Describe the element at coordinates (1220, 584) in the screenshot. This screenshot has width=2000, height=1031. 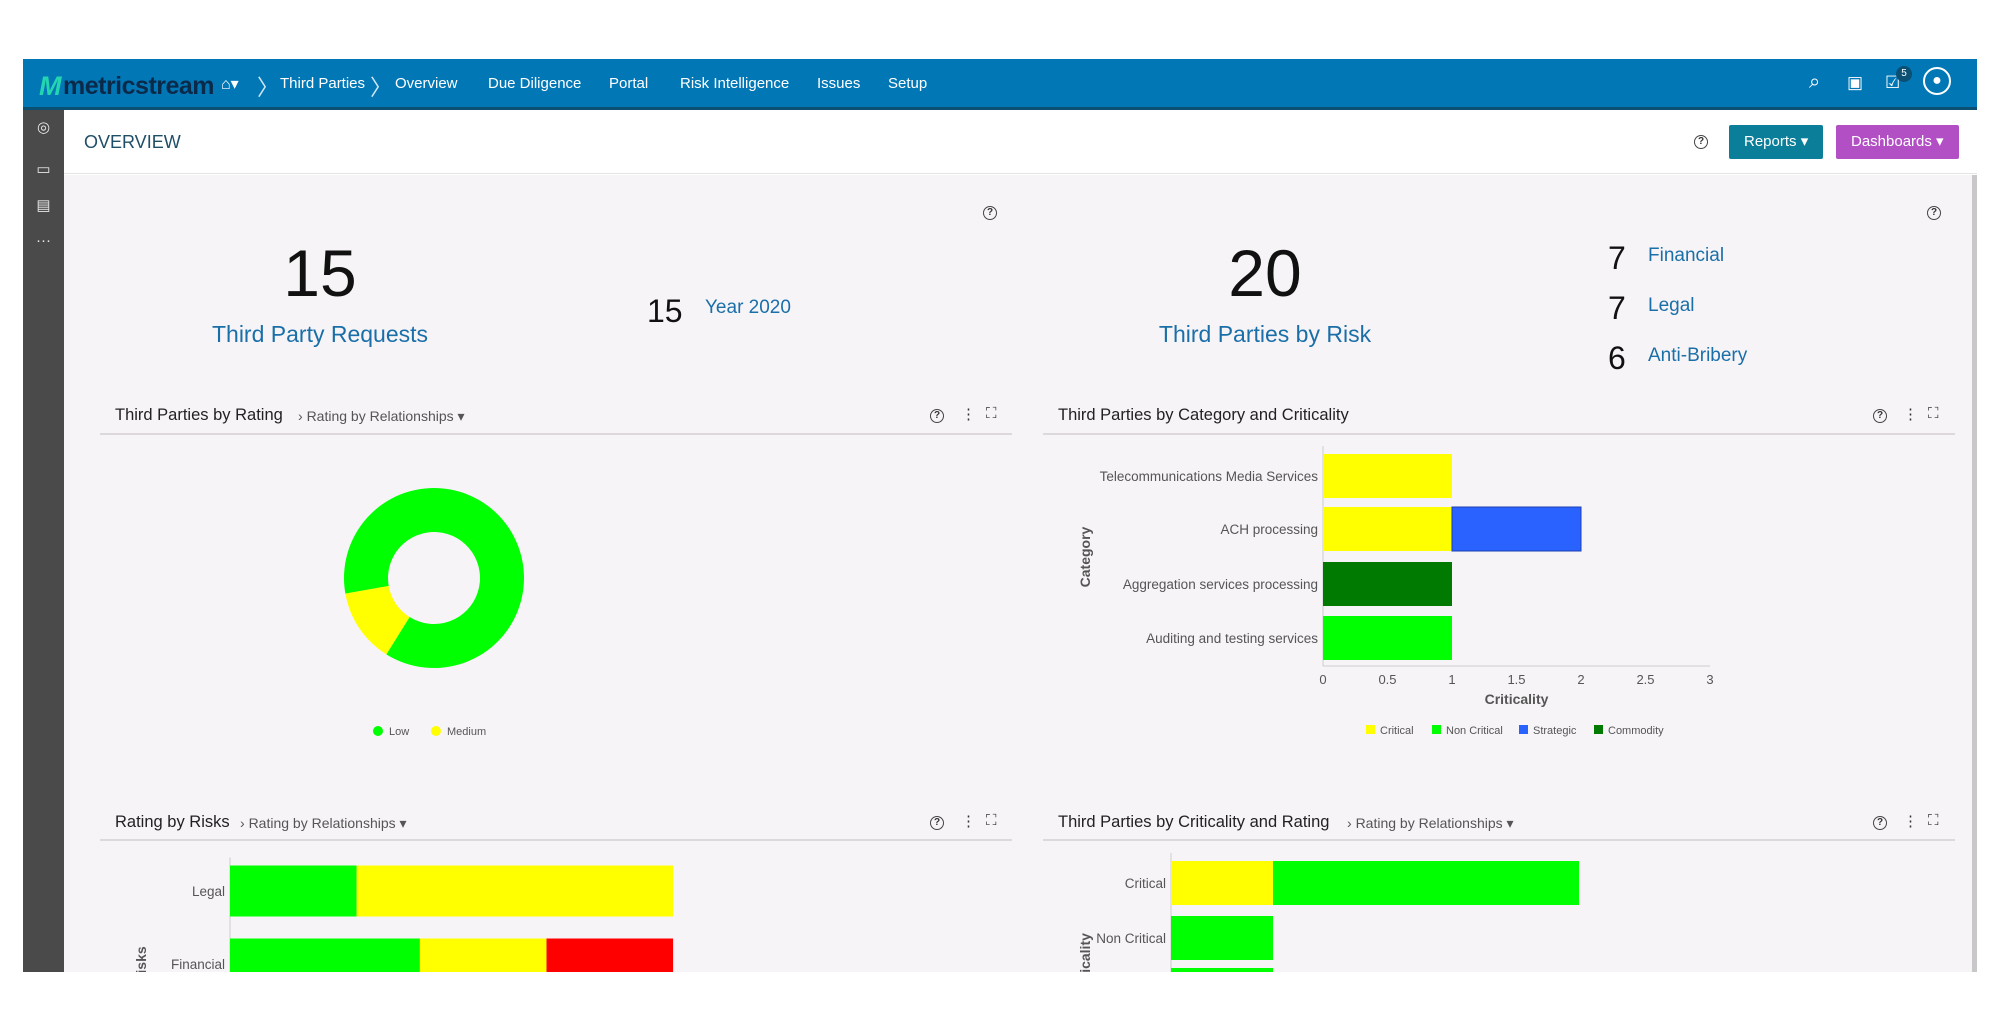
I see `category-label: Aggregation services processing` at that location.